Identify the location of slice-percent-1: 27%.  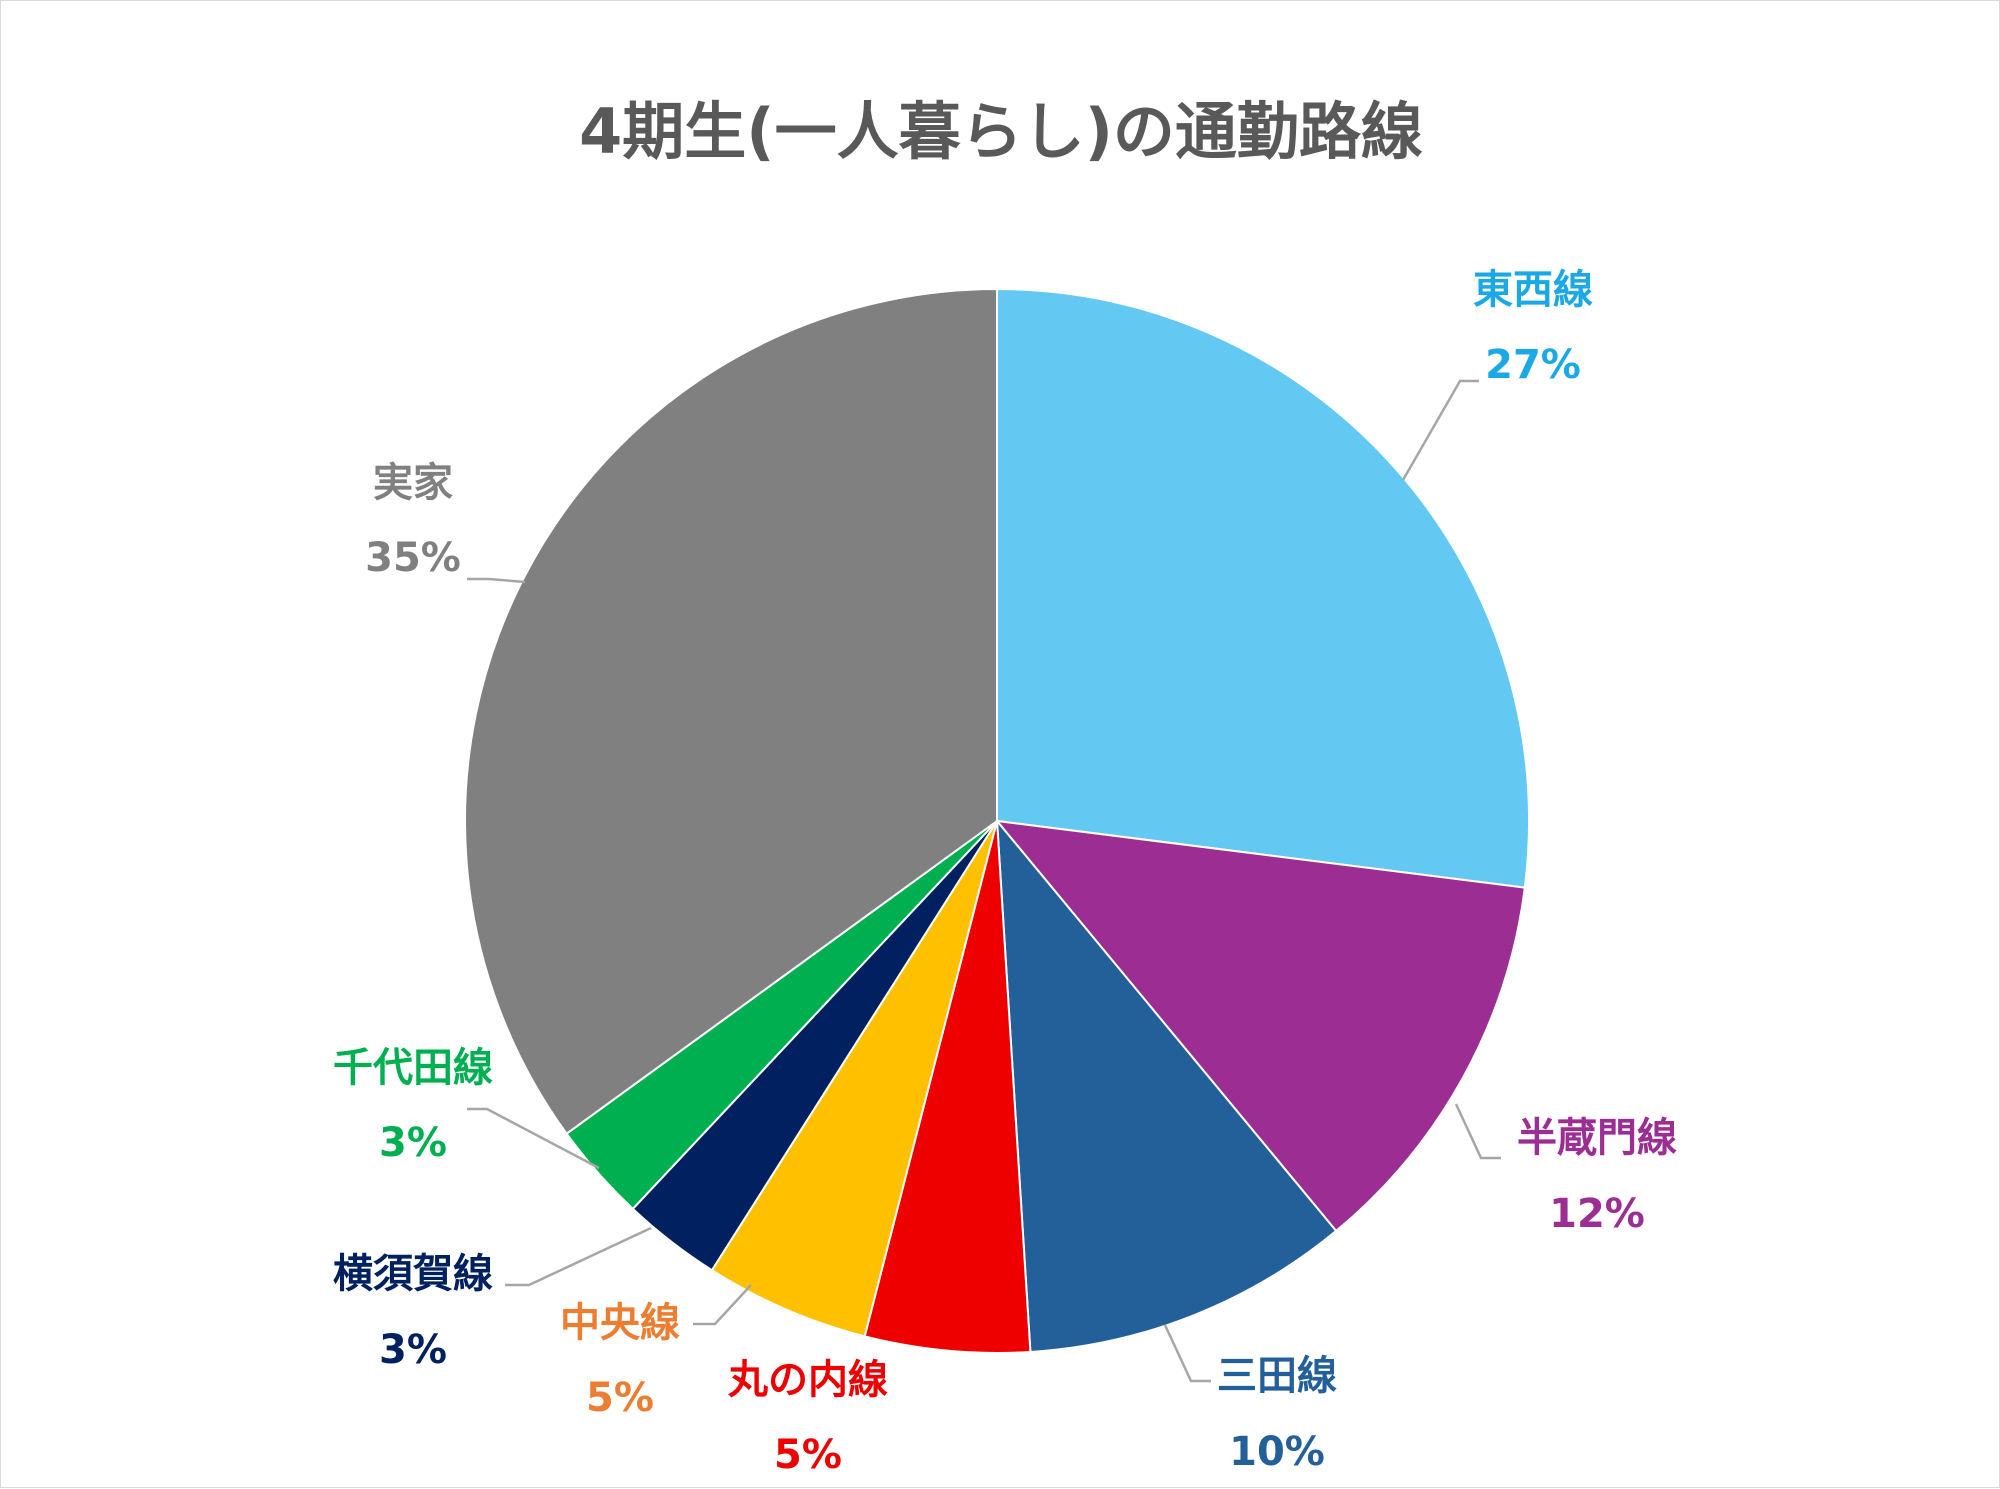
(1533, 365).